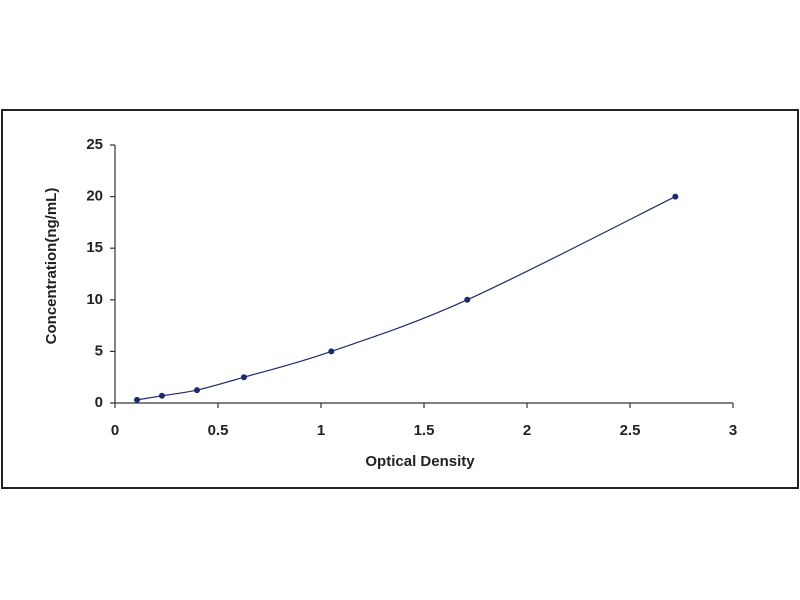 The width and height of the screenshot is (800, 600). I want to click on x-tick-label: 2, so click(527, 430).